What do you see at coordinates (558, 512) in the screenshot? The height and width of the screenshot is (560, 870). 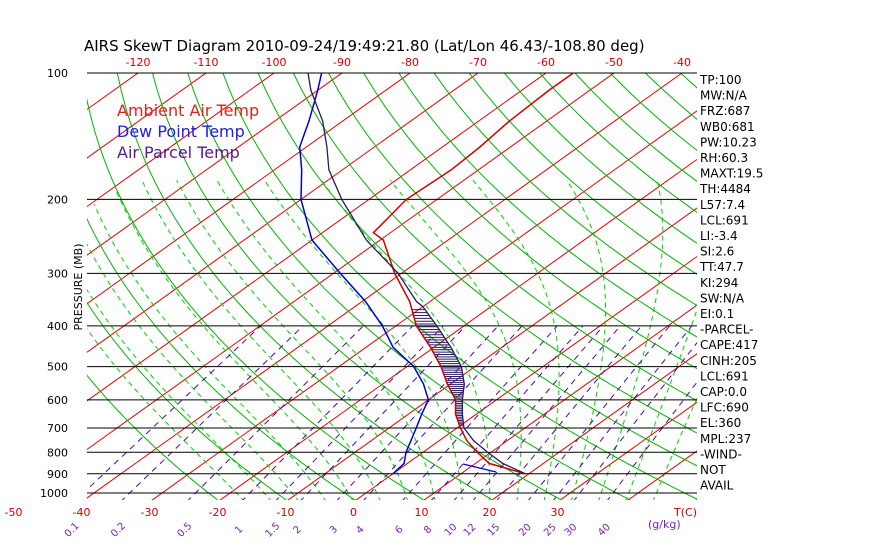 I see `temp-bottom-tick-label: 30` at bounding box center [558, 512].